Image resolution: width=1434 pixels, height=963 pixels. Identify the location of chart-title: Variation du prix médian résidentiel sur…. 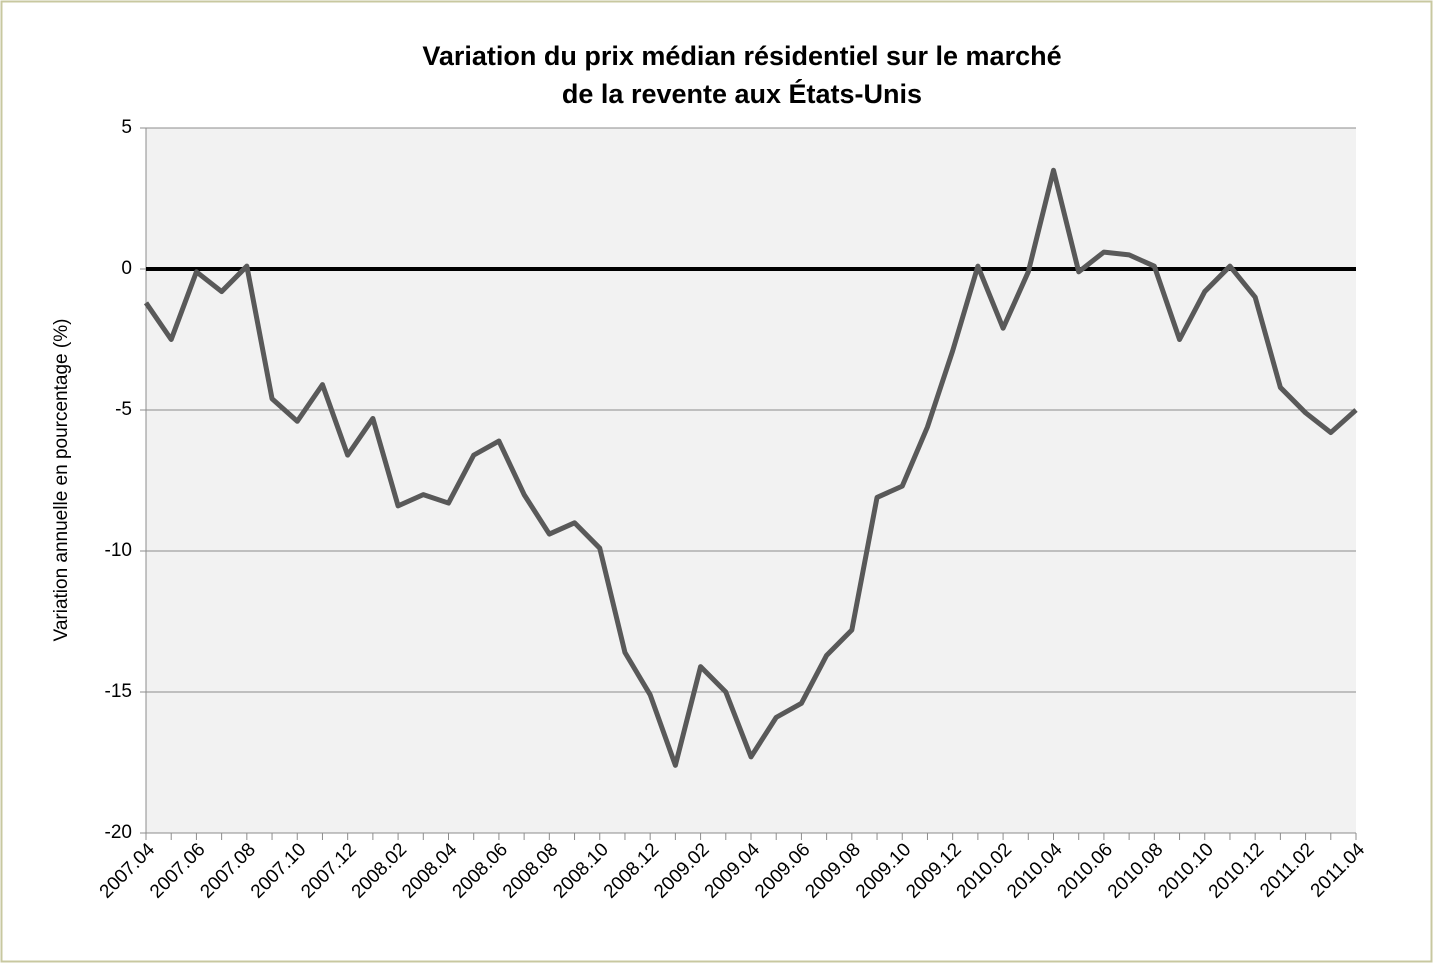
(741, 56).